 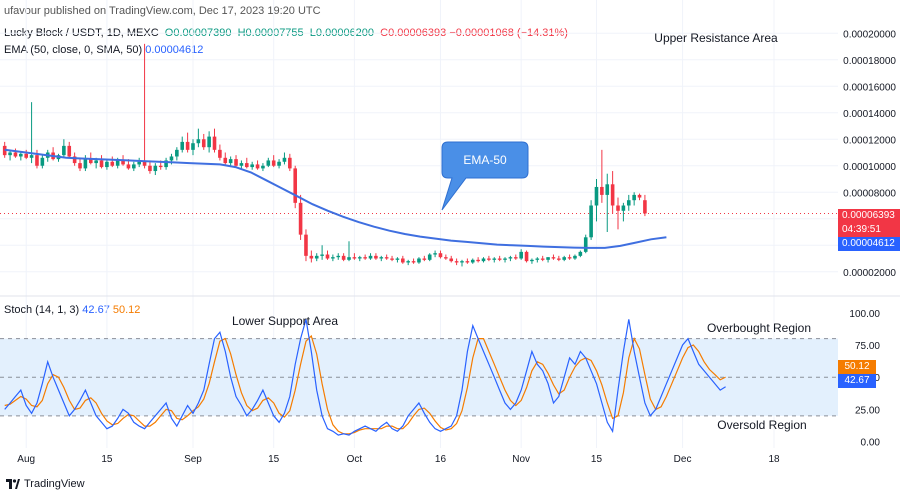 I want to click on price-tick-label: 0.00018000, so click(x=869, y=61).